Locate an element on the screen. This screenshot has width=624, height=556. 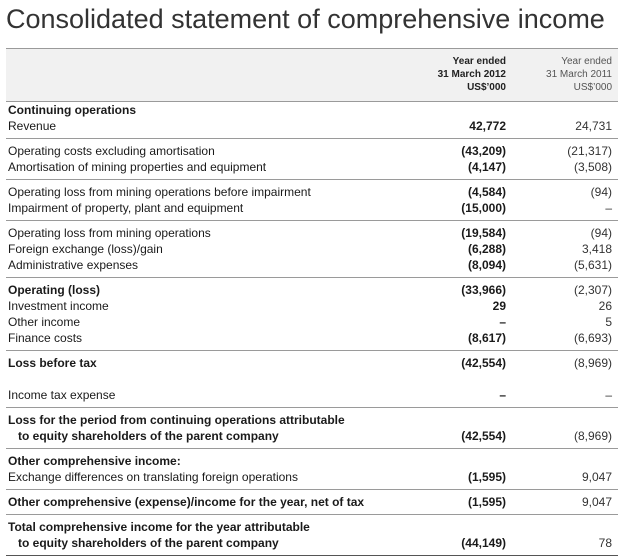
column-header-2012: Year ended 31 March 2012 US$’000 is located at coordinates (472, 74).